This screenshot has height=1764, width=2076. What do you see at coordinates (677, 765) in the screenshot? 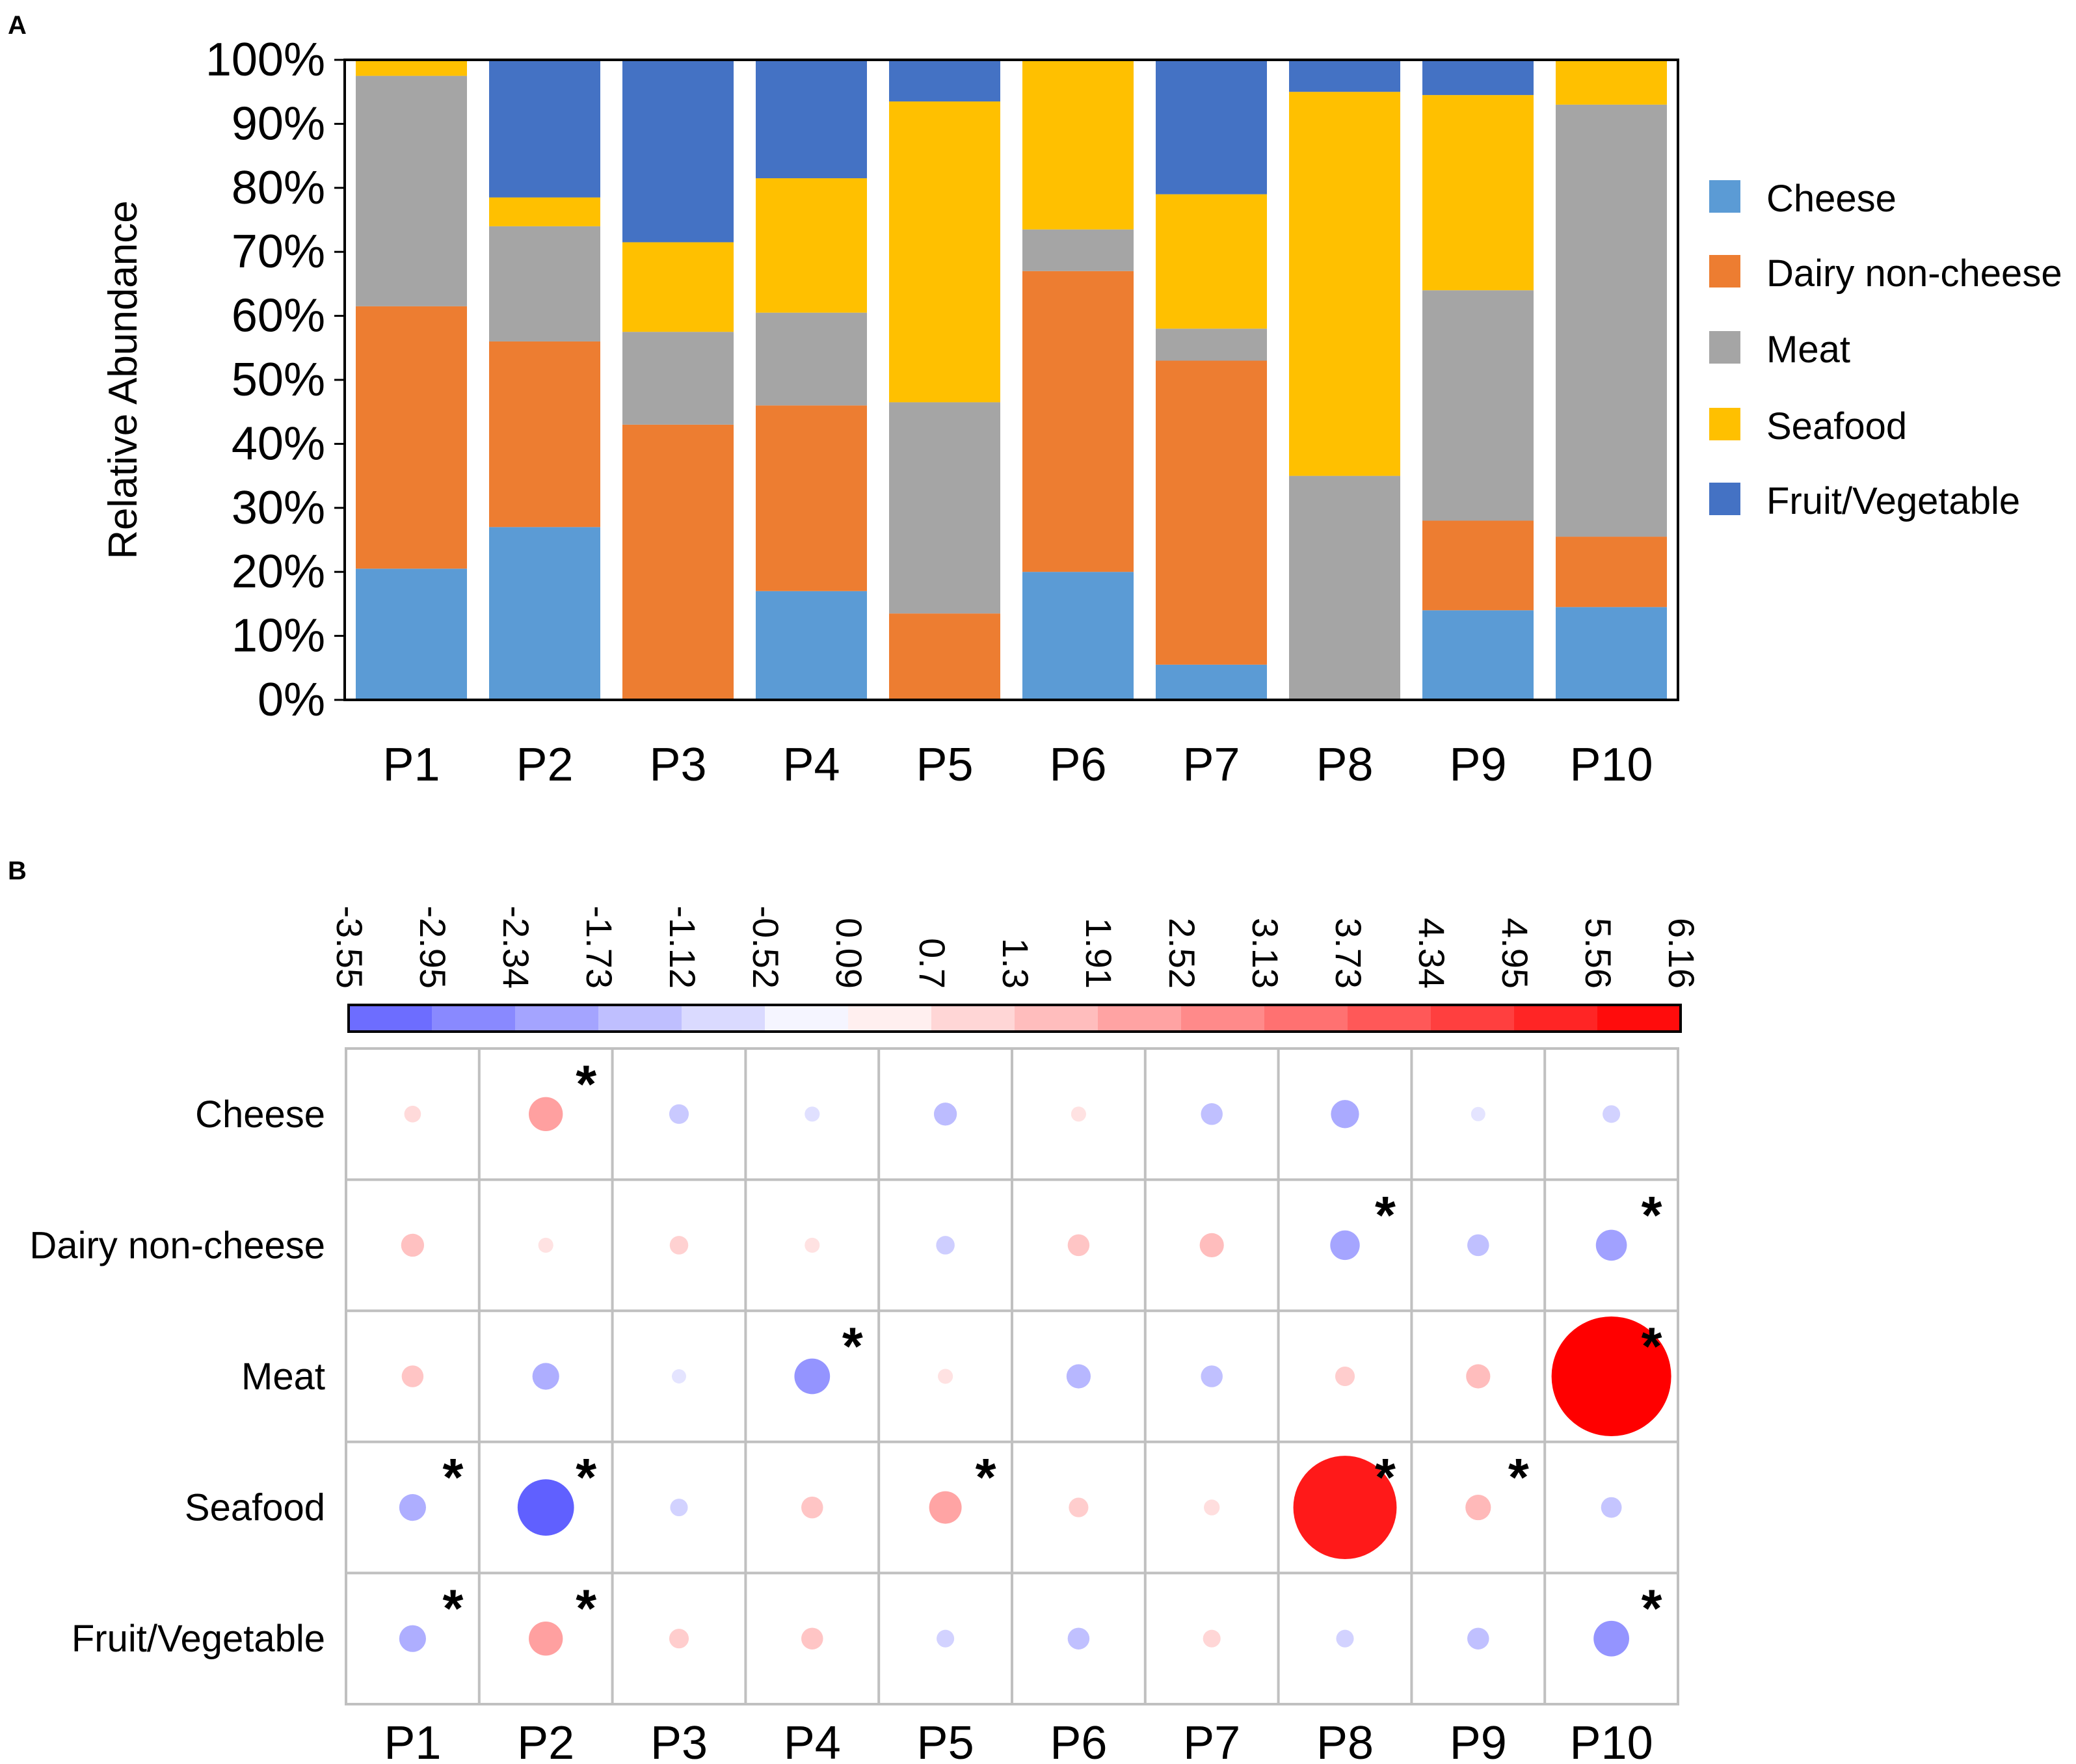
I see `x-tick-label: P3` at bounding box center [677, 765].